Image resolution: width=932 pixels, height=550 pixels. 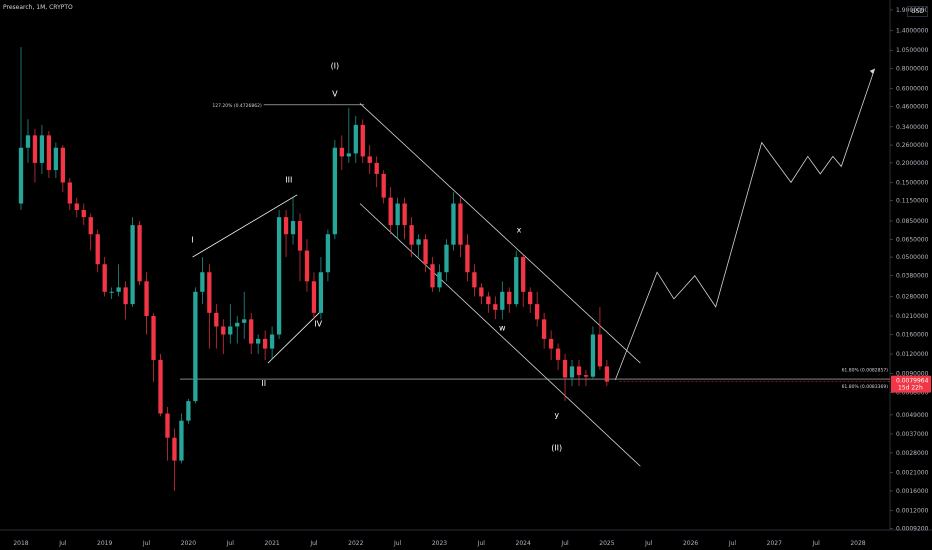 What do you see at coordinates (912, 334) in the screenshot?
I see `price-tick-label: 0.0160000` at bounding box center [912, 334].